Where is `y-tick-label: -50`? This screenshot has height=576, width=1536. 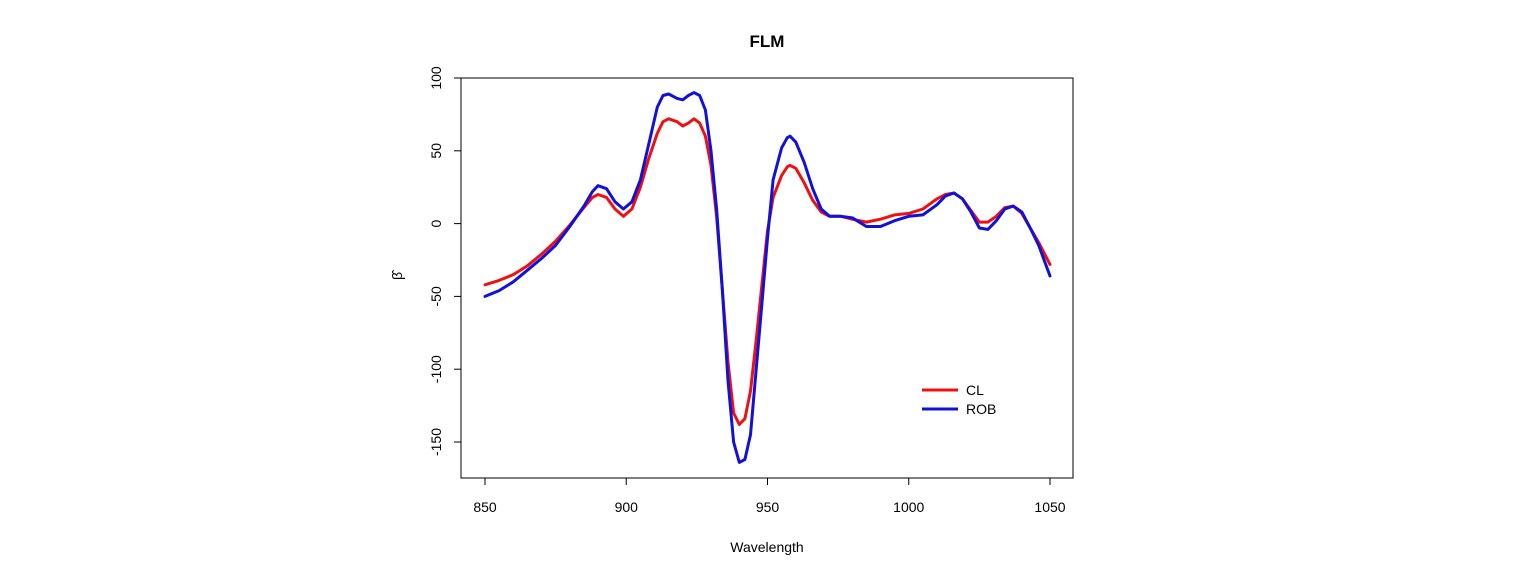 y-tick-label: -50 is located at coordinates (436, 296).